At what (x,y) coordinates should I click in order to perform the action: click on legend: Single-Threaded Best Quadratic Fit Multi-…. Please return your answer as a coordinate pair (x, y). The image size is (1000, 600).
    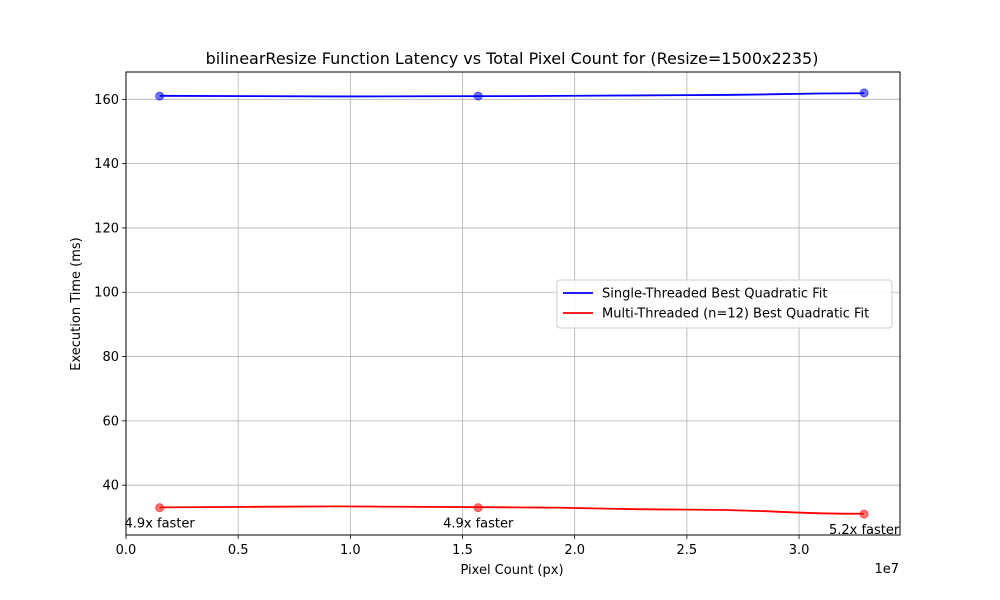
    Looking at the image, I should click on (724, 304).